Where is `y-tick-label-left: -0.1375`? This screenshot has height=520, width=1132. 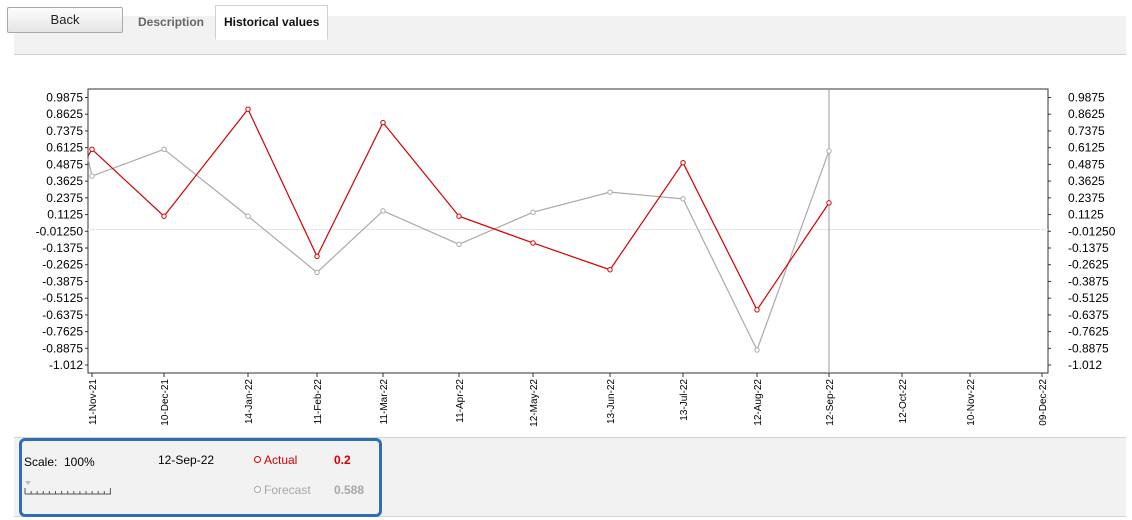
y-tick-label-left: -0.1375 is located at coordinates (62, 248).